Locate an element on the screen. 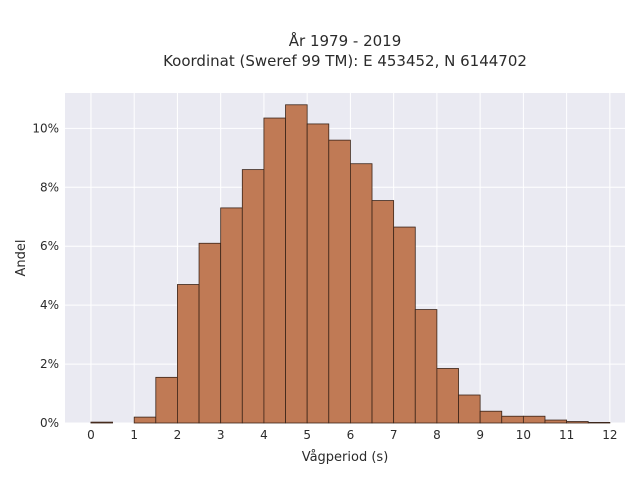 Image resolution: width=640 pixels, height=480 pixels. x-tick-label: 8 is located at coordinates (437, 435).